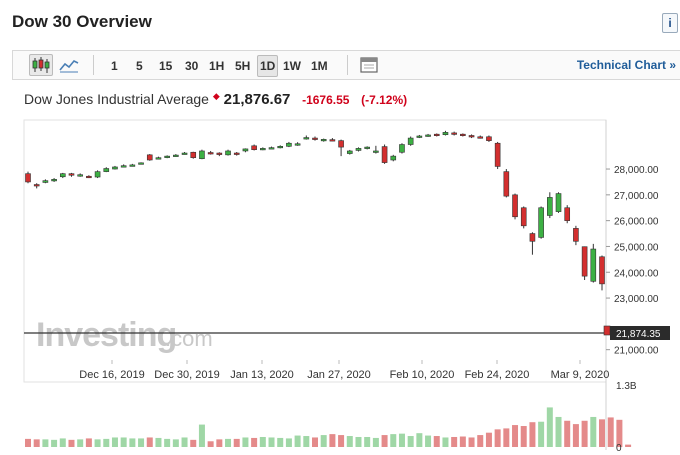 Image resolution: width=680 pixels, height=455 pixels. I want to click on area-chart-icon, so click(69, 65).